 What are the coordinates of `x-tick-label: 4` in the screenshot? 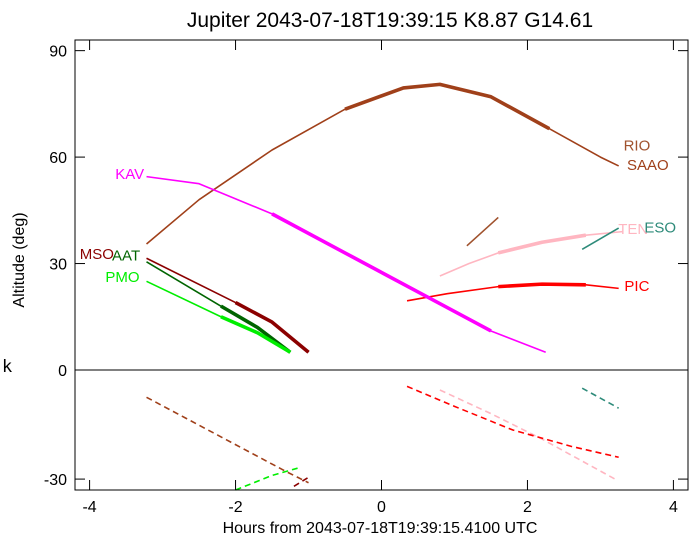 It's located at (673, 507).